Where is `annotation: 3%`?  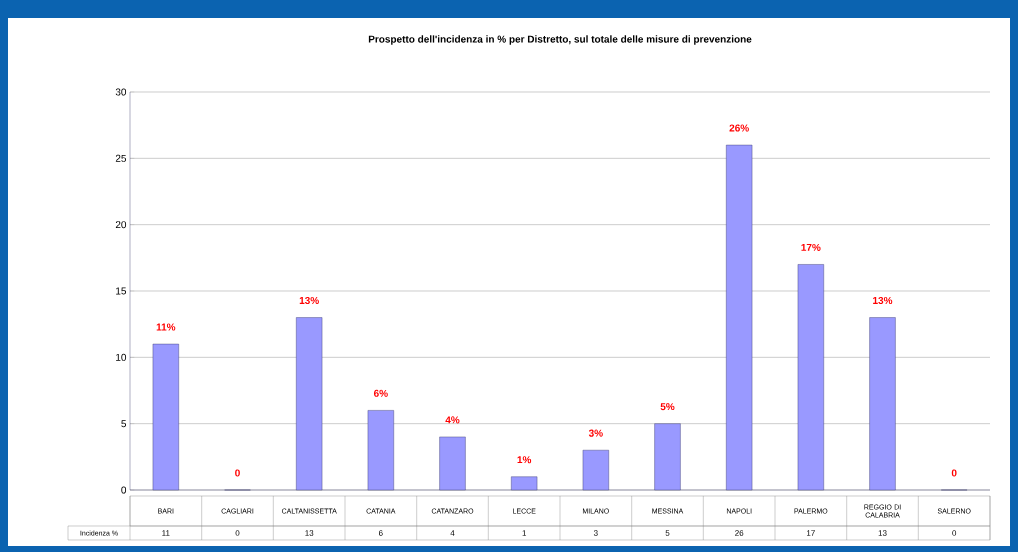
annotation: 3% is located at coordinates (595, 433).